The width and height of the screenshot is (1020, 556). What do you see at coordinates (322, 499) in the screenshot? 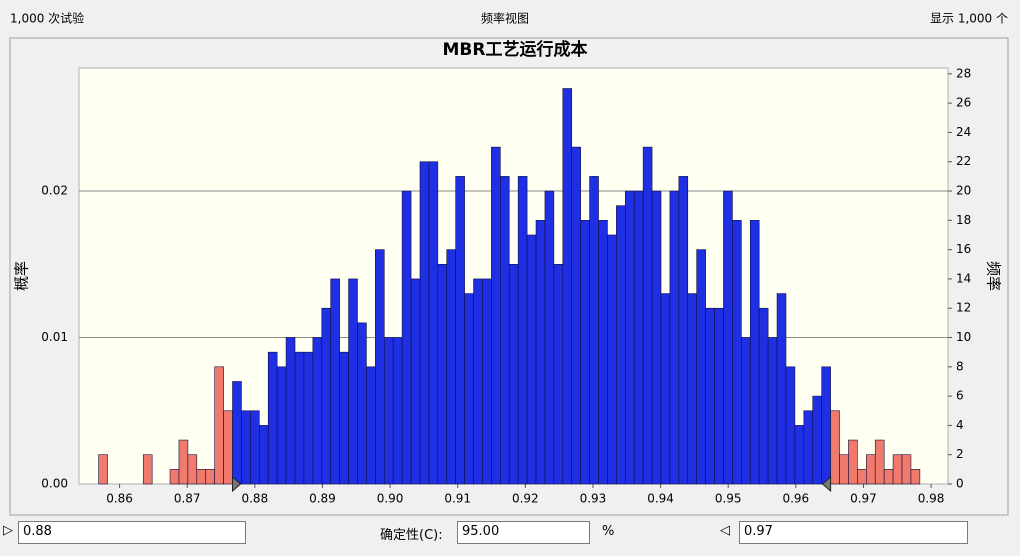
I see `x-tick-label: 0.89` at bounding box center [322, 499].